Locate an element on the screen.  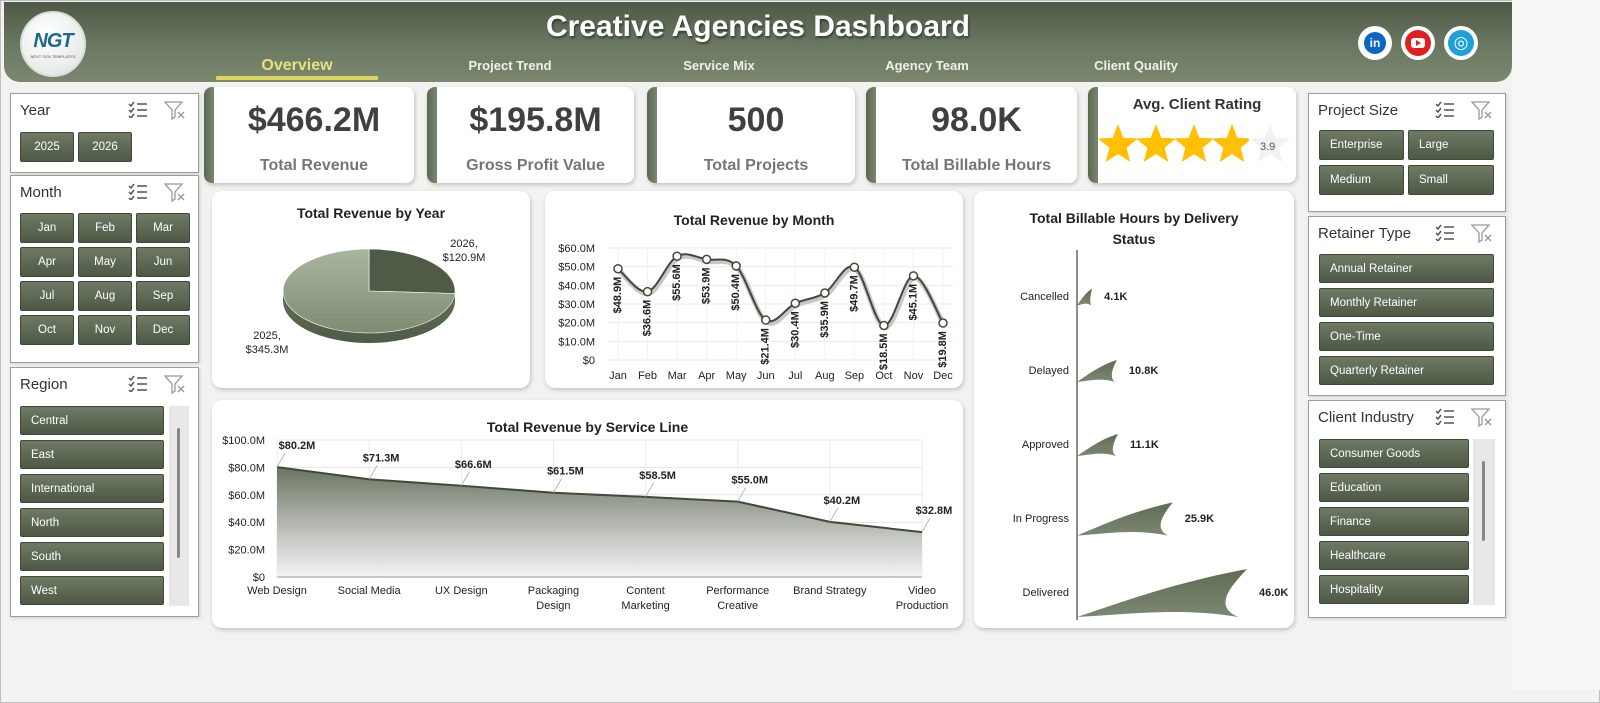
y-tick-label: $0 is located at coordinates (589, 361).